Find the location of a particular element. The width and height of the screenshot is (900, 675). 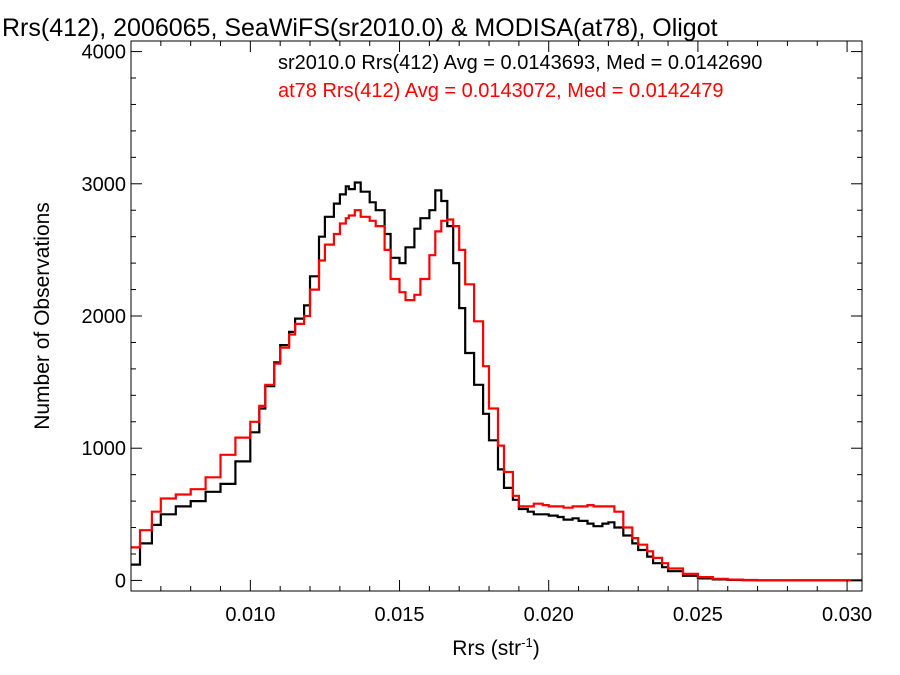

x-tick-label: 0.025 is located at coordinates (698, 615).